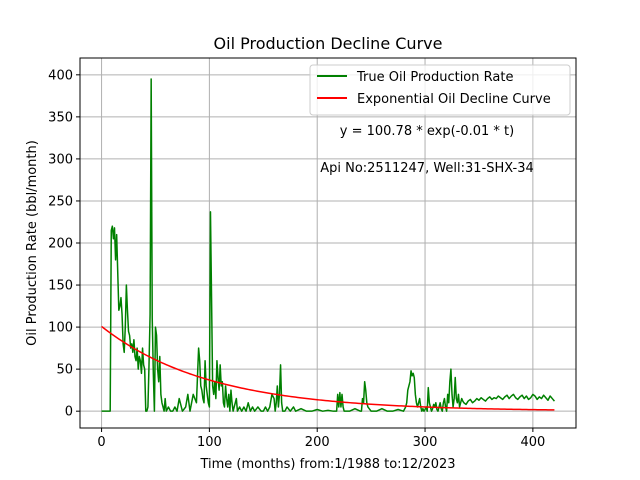 The height and width of the screenshot is (480, 640). Describe the element at coordinates (101, 442) in the screenshot. I see `x-tick-label: 0` at that location.